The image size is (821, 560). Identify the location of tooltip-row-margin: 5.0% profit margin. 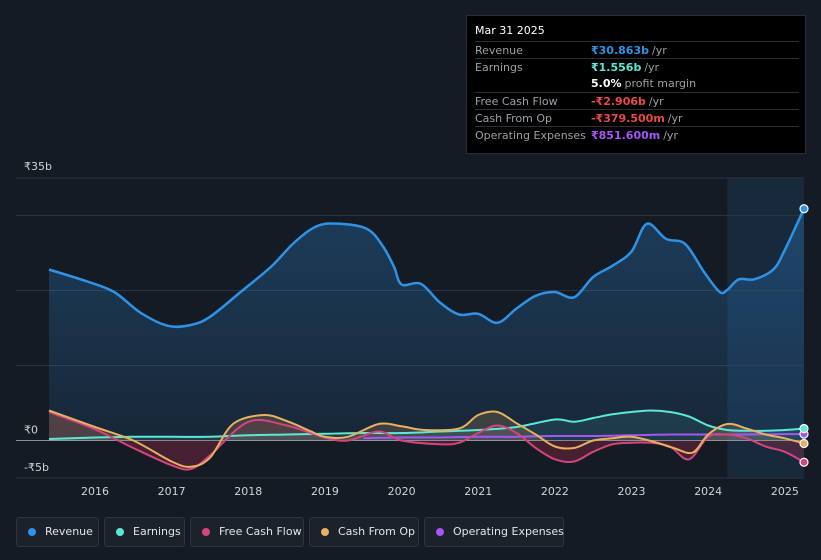
(637, 83).